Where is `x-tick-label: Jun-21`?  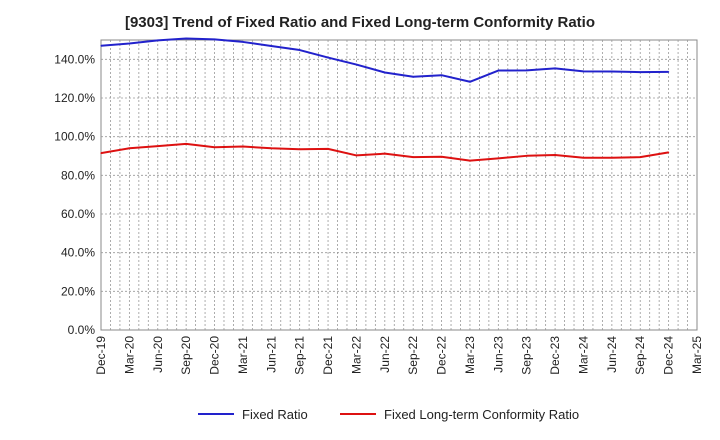
x-tick-label: Jun-21 is located at coordinates (271, 354).